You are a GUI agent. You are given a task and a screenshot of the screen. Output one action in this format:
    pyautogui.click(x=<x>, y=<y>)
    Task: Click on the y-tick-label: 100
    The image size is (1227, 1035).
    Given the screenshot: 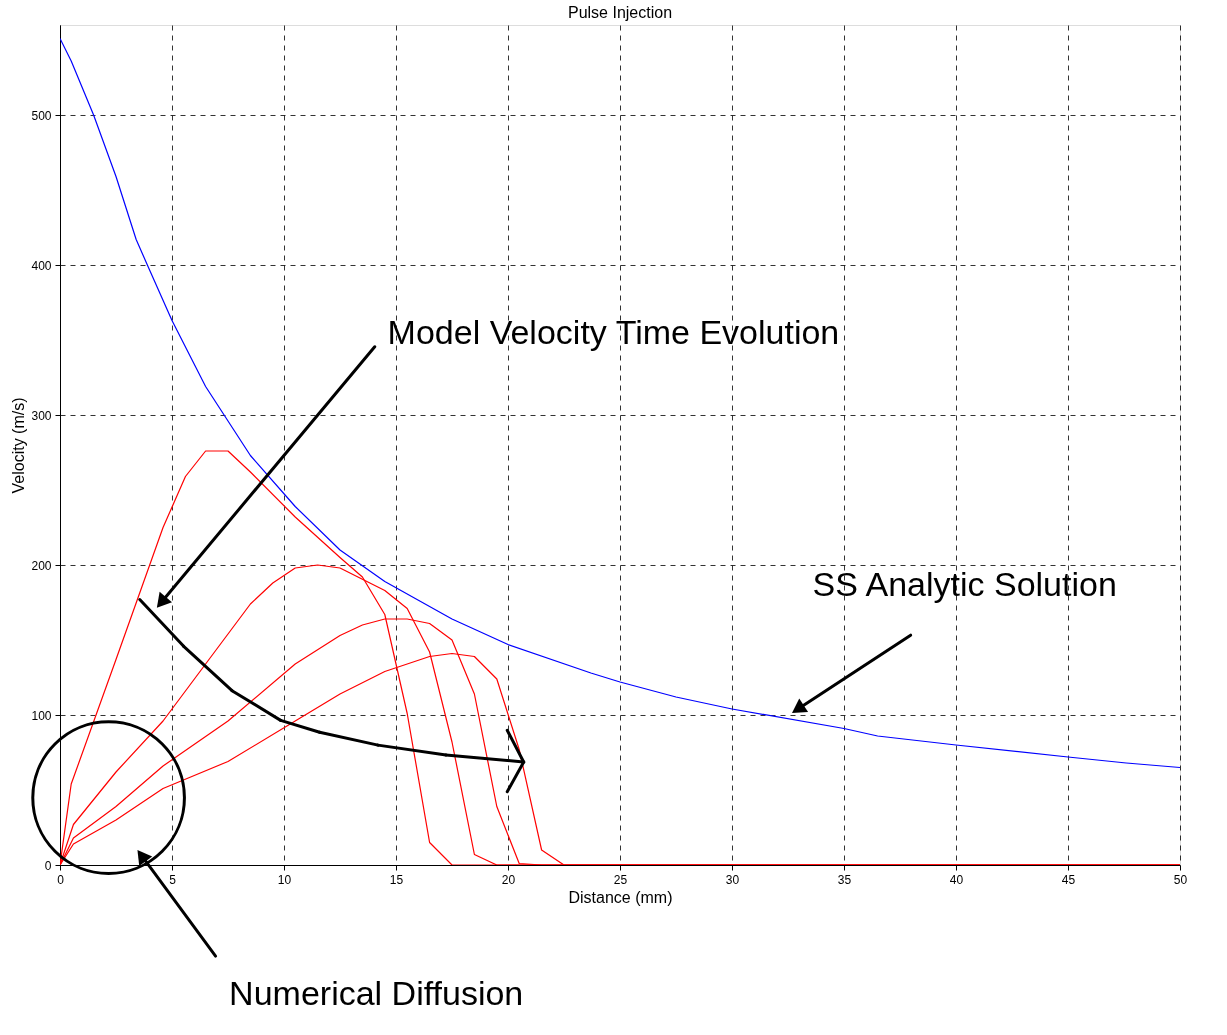 What is the action you would take?
    pyautogui.click(x=41, y=715)
    